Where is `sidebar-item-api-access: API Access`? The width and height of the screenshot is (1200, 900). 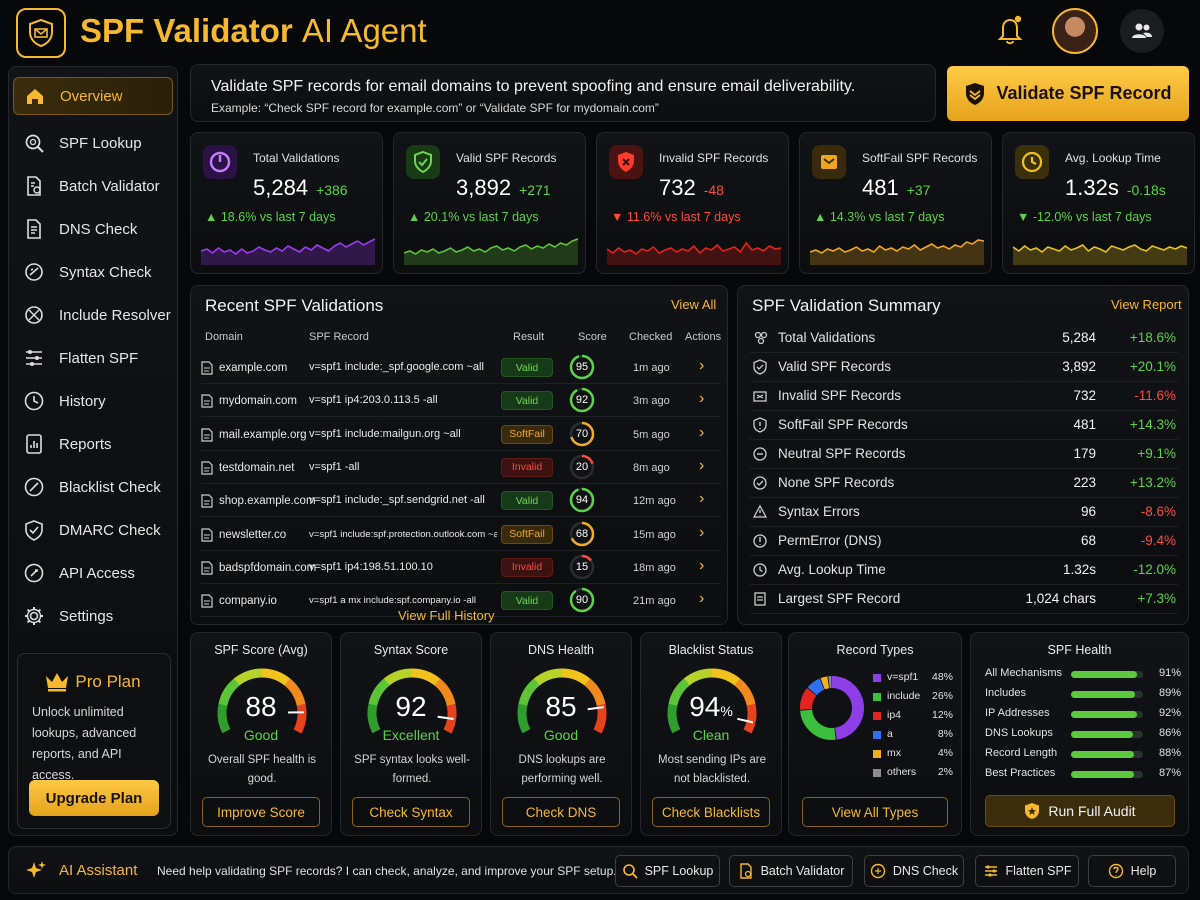 sidebar-item-api-access: API Access is located at coordinates (93, 573).